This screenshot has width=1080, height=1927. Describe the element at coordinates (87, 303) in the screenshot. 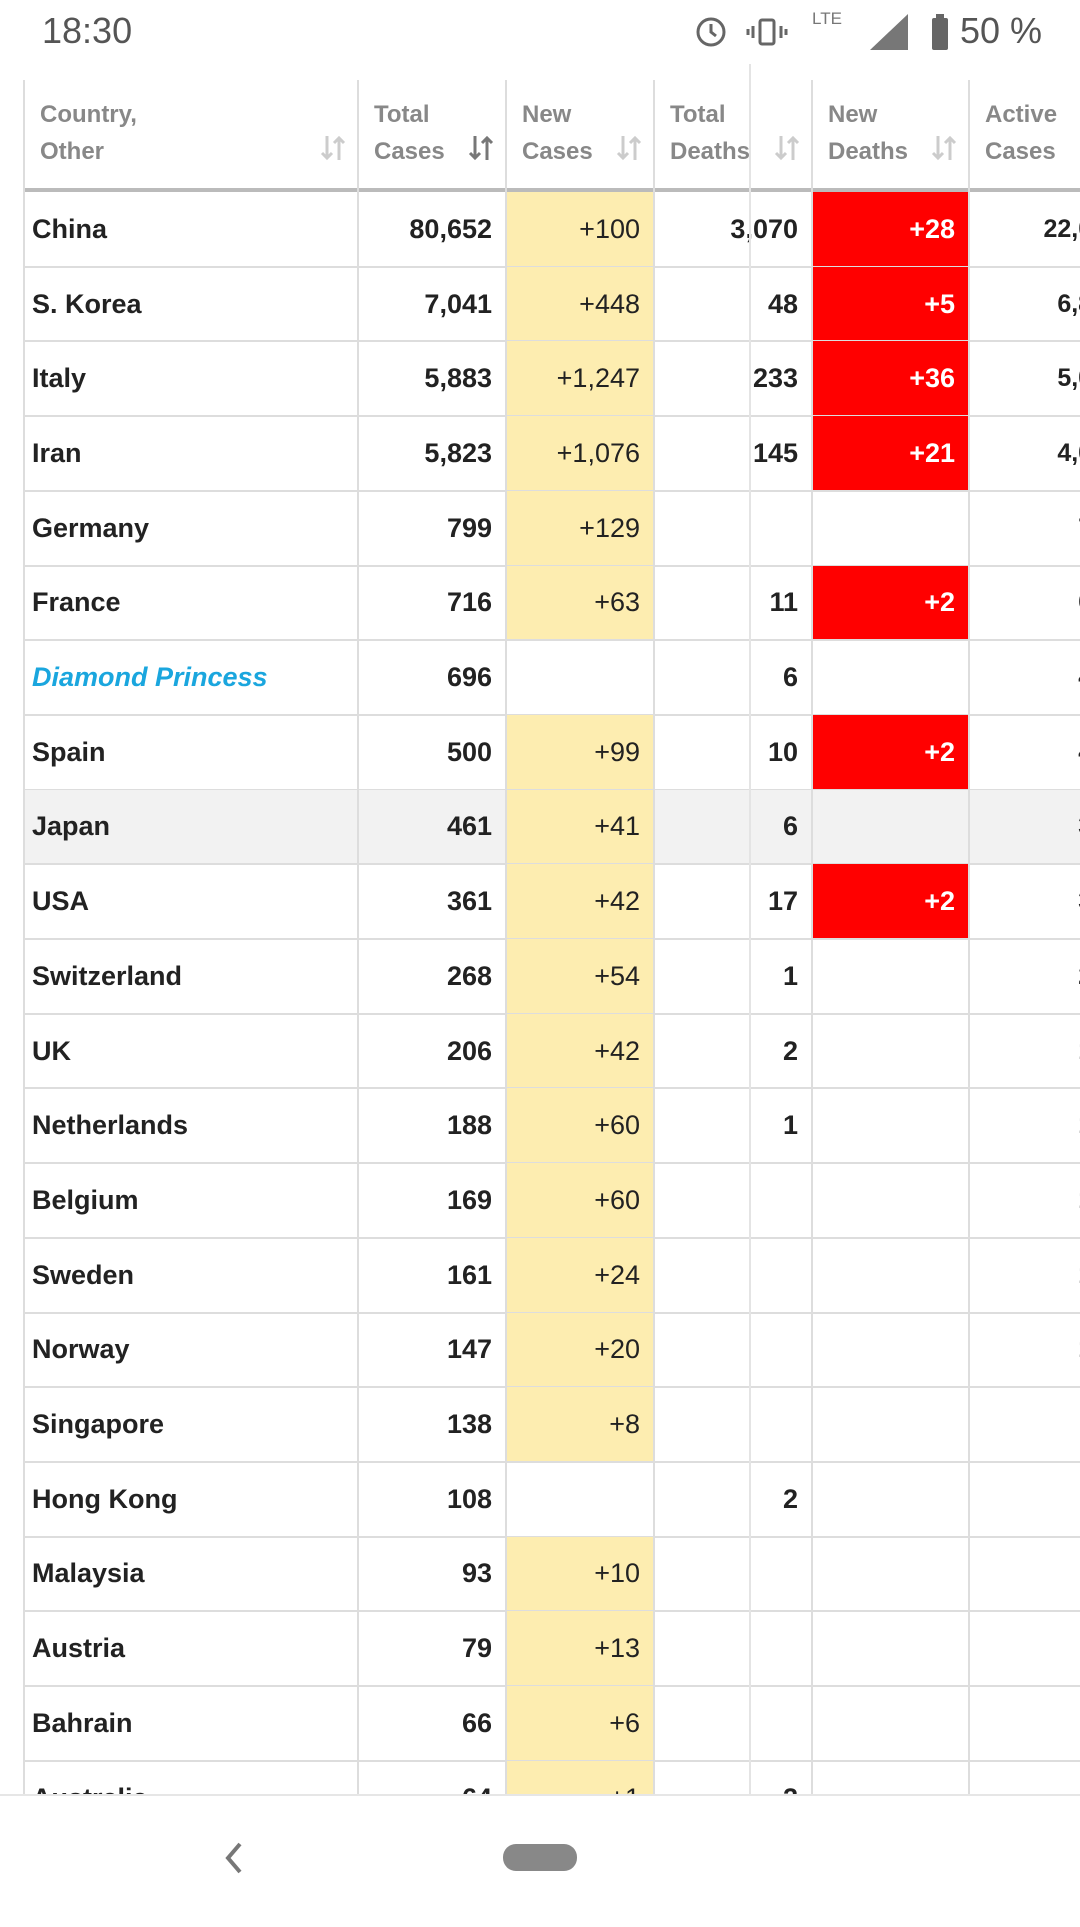

I see `country-cell: S. Korea` at that location.